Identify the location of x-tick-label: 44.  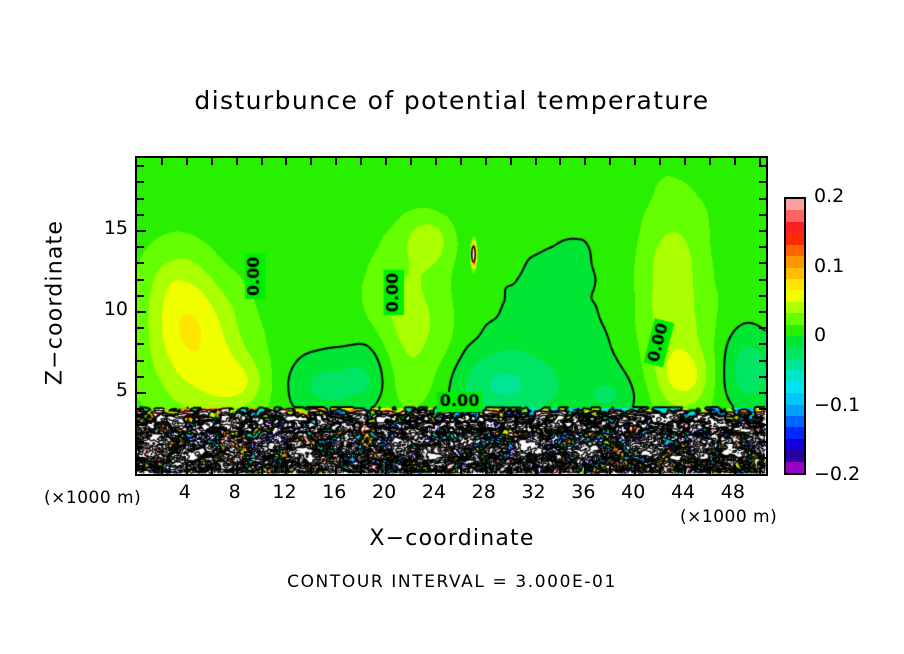
(683, 492).